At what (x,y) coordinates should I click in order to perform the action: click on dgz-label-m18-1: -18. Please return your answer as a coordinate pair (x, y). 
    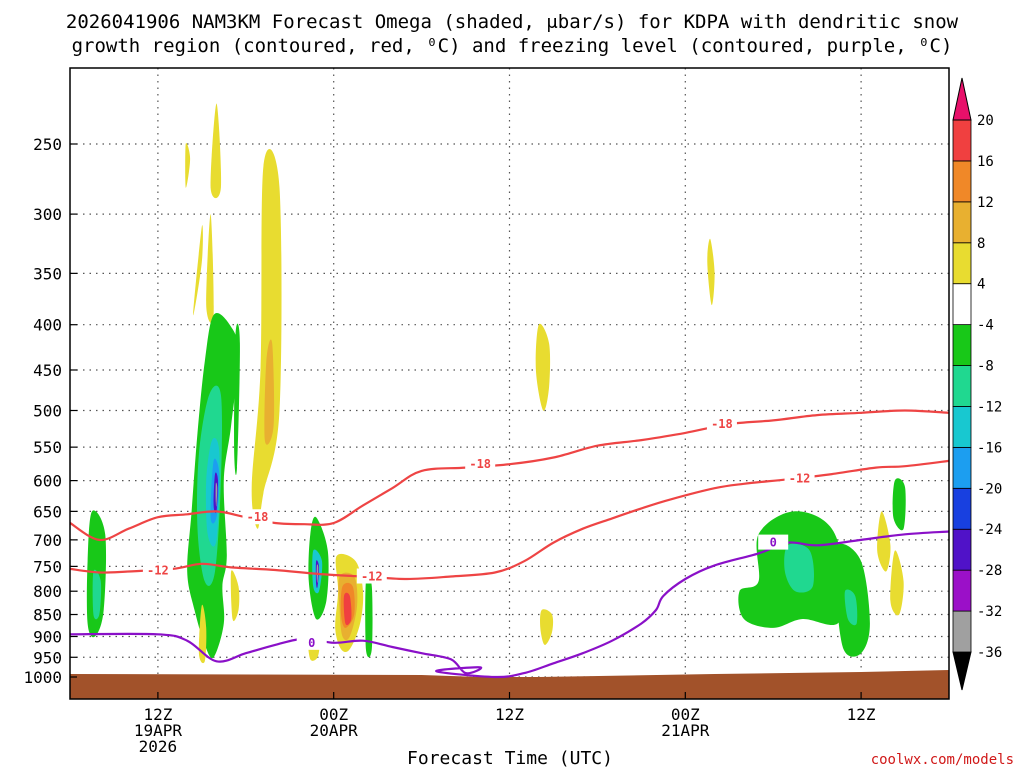
    Looking at the image, I should click on (480, 464).